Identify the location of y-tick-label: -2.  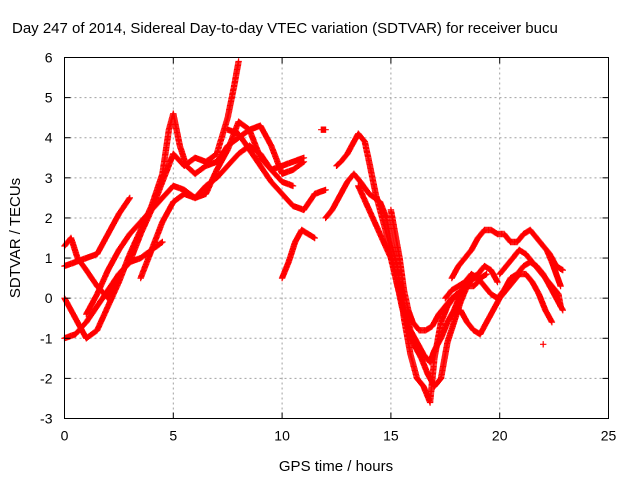
(46, 378).